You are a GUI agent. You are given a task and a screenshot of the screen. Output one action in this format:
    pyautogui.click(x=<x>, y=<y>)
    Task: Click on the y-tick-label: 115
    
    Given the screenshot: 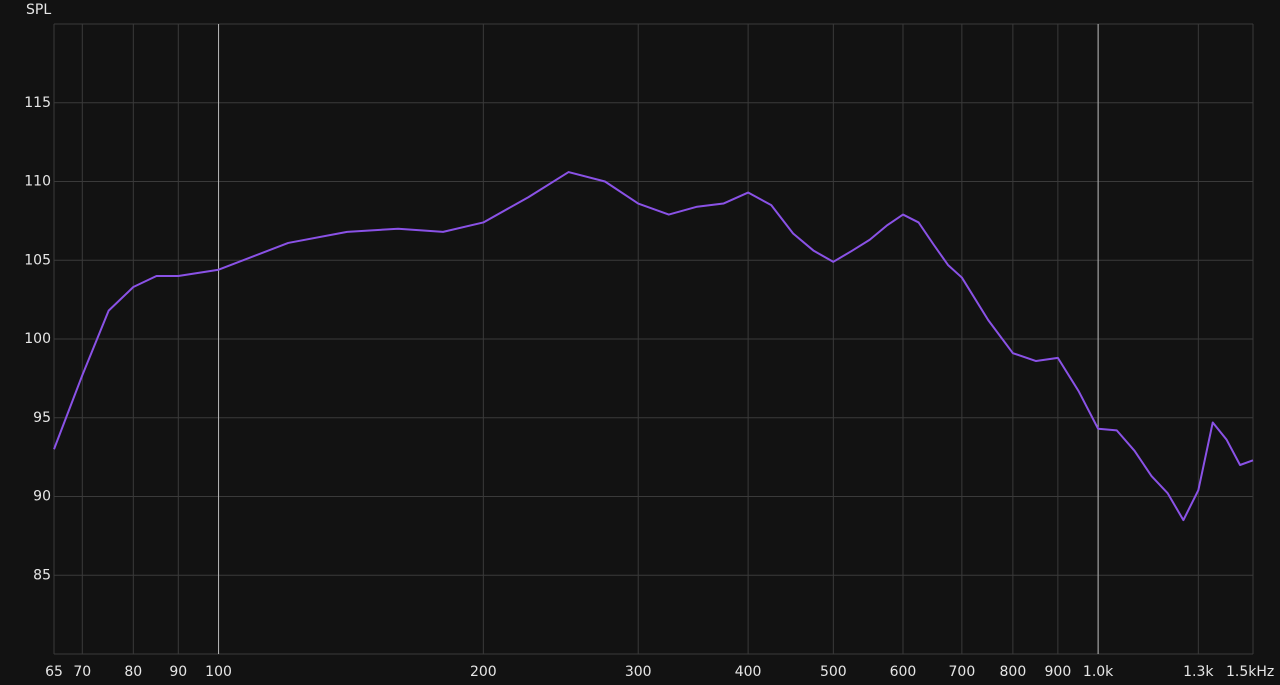 What is the action you would take?
    pyautogui.click(x=37, y=103)
    